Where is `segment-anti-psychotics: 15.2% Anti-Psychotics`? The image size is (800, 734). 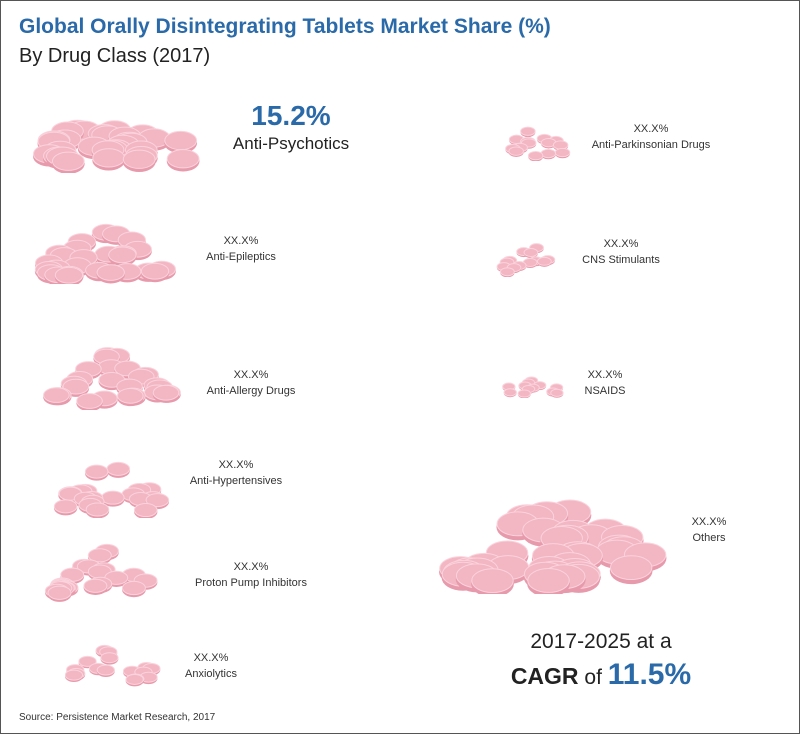 segment-anti-psychotics: 15.2% Anti-Psychotics is located at coordinates (291, 127).